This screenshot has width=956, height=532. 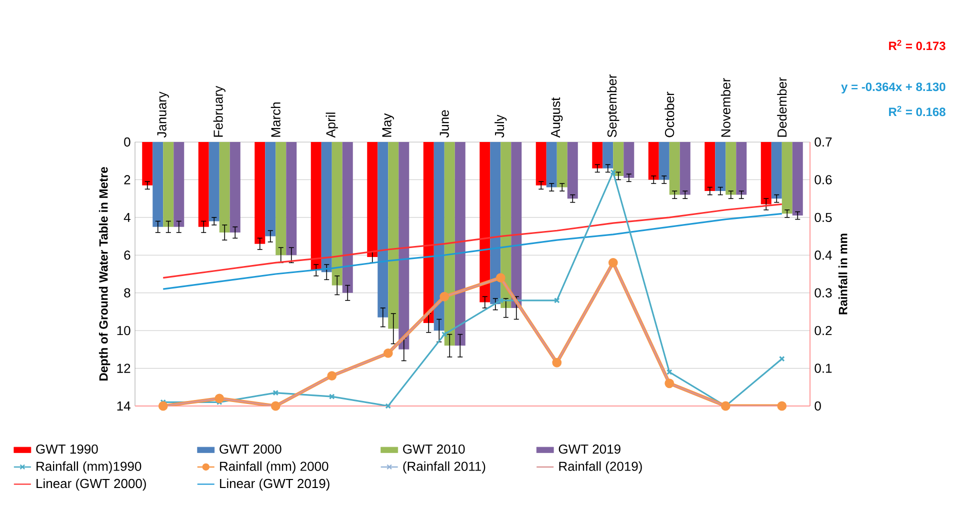 What do you see at coordinates (163, 115) in the screenshot?
I see `x-tick-label: January` at bounding box center [163, 115].